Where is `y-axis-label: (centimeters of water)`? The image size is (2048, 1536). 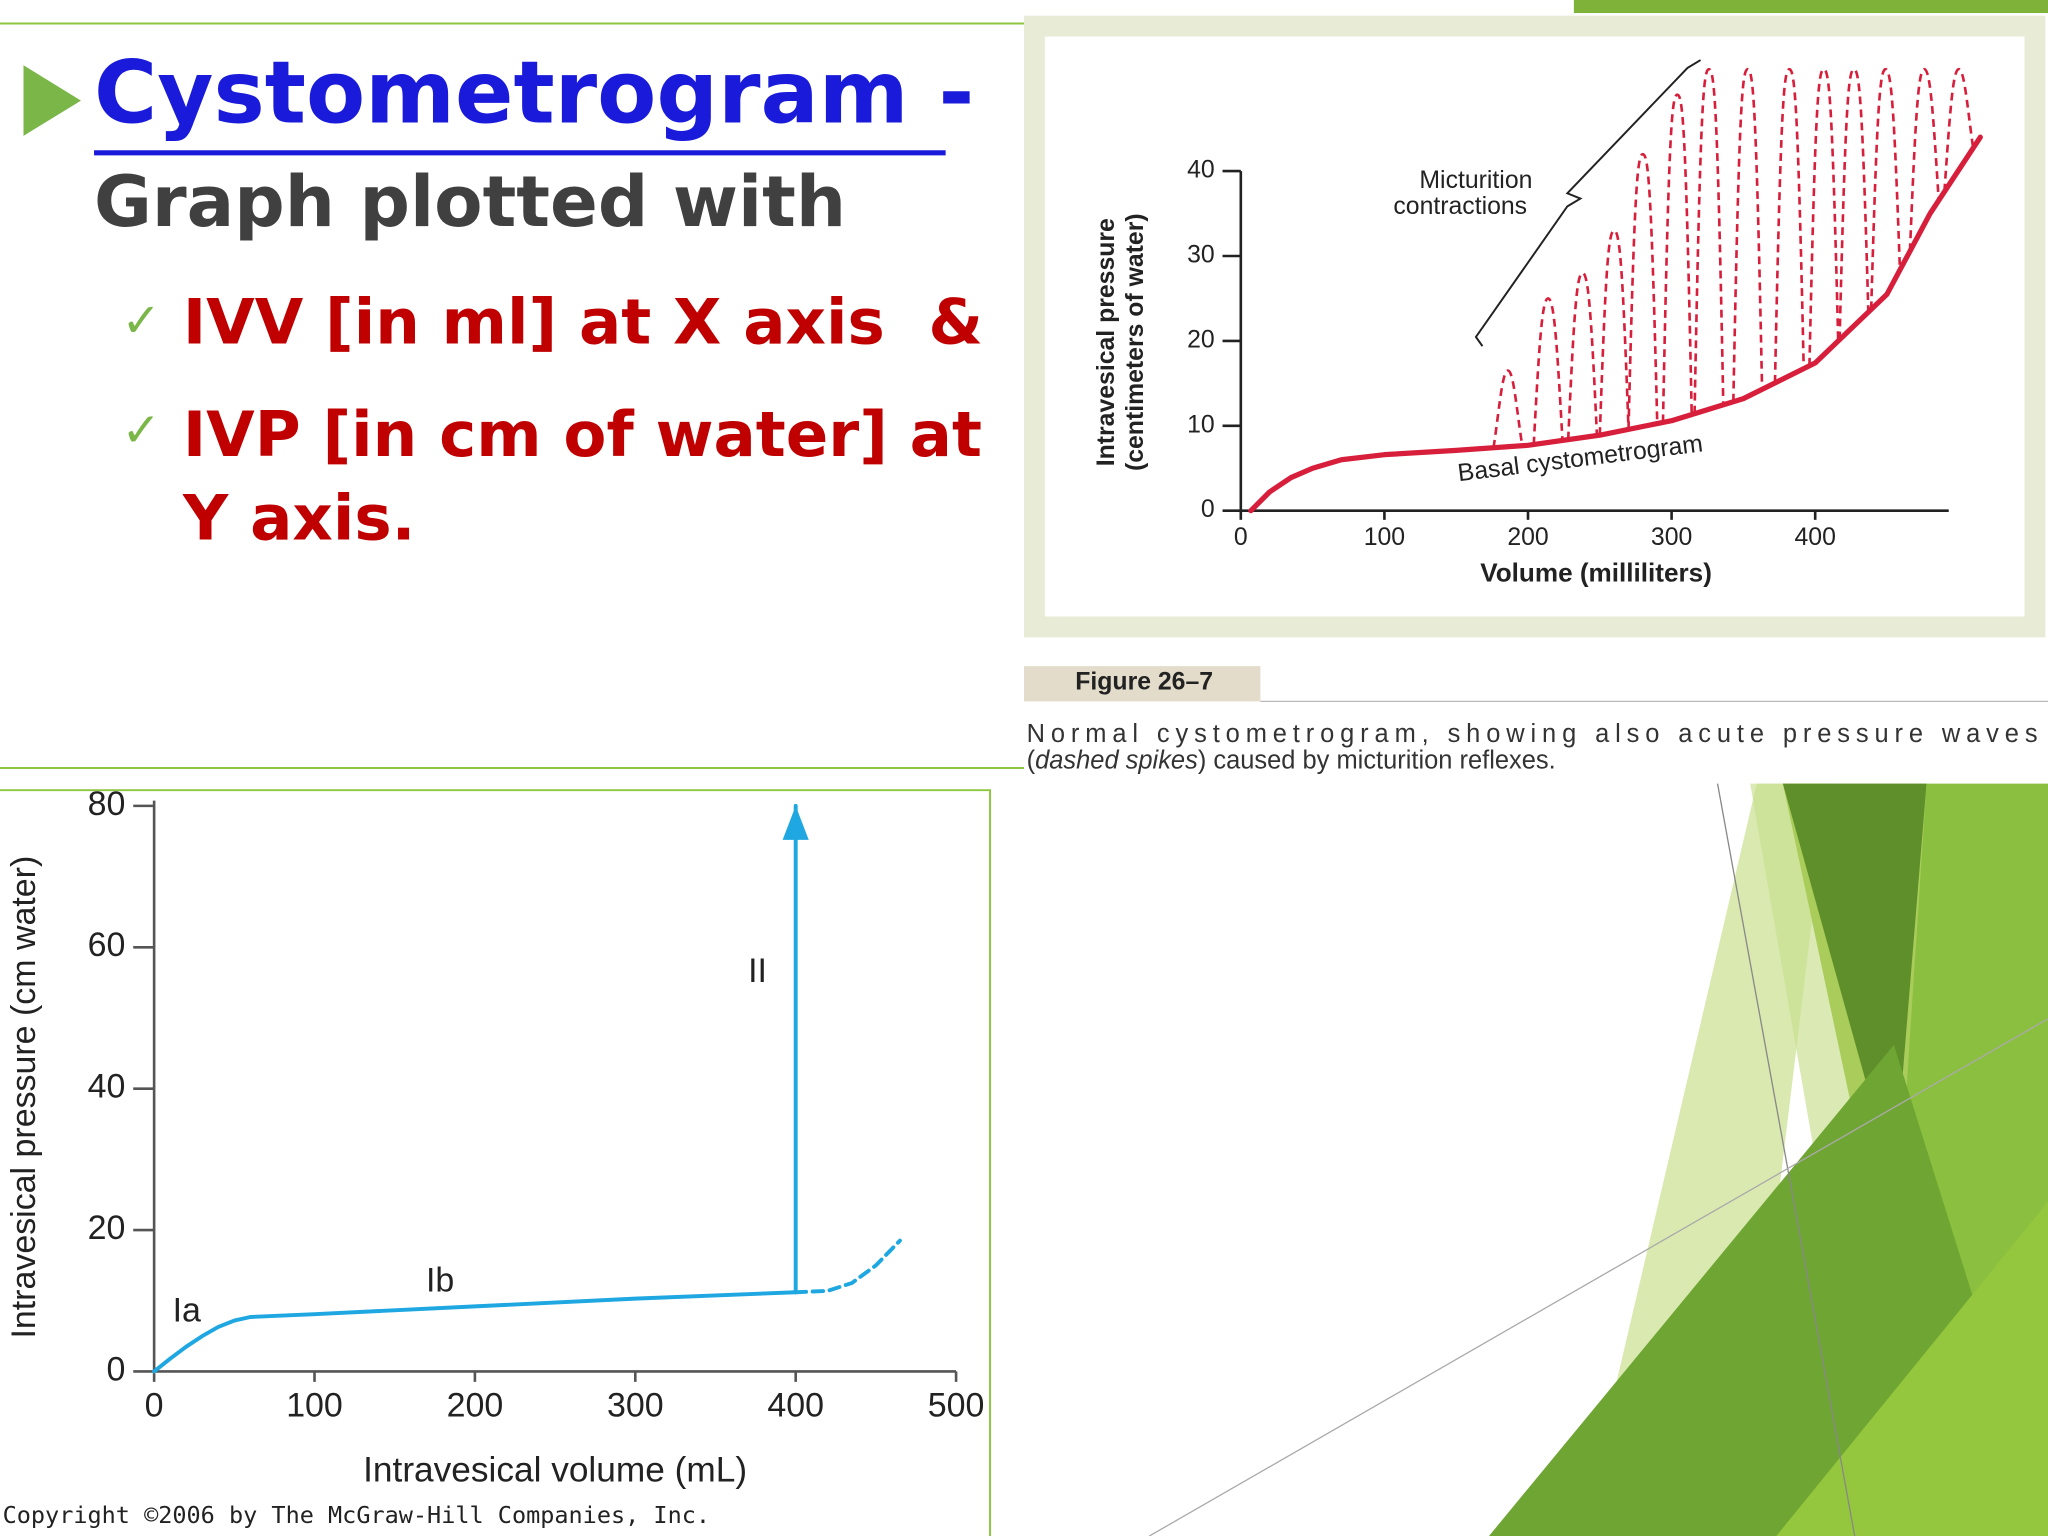 y-axis-label: (centimeters of water) is located at coordinates (1135, 342).